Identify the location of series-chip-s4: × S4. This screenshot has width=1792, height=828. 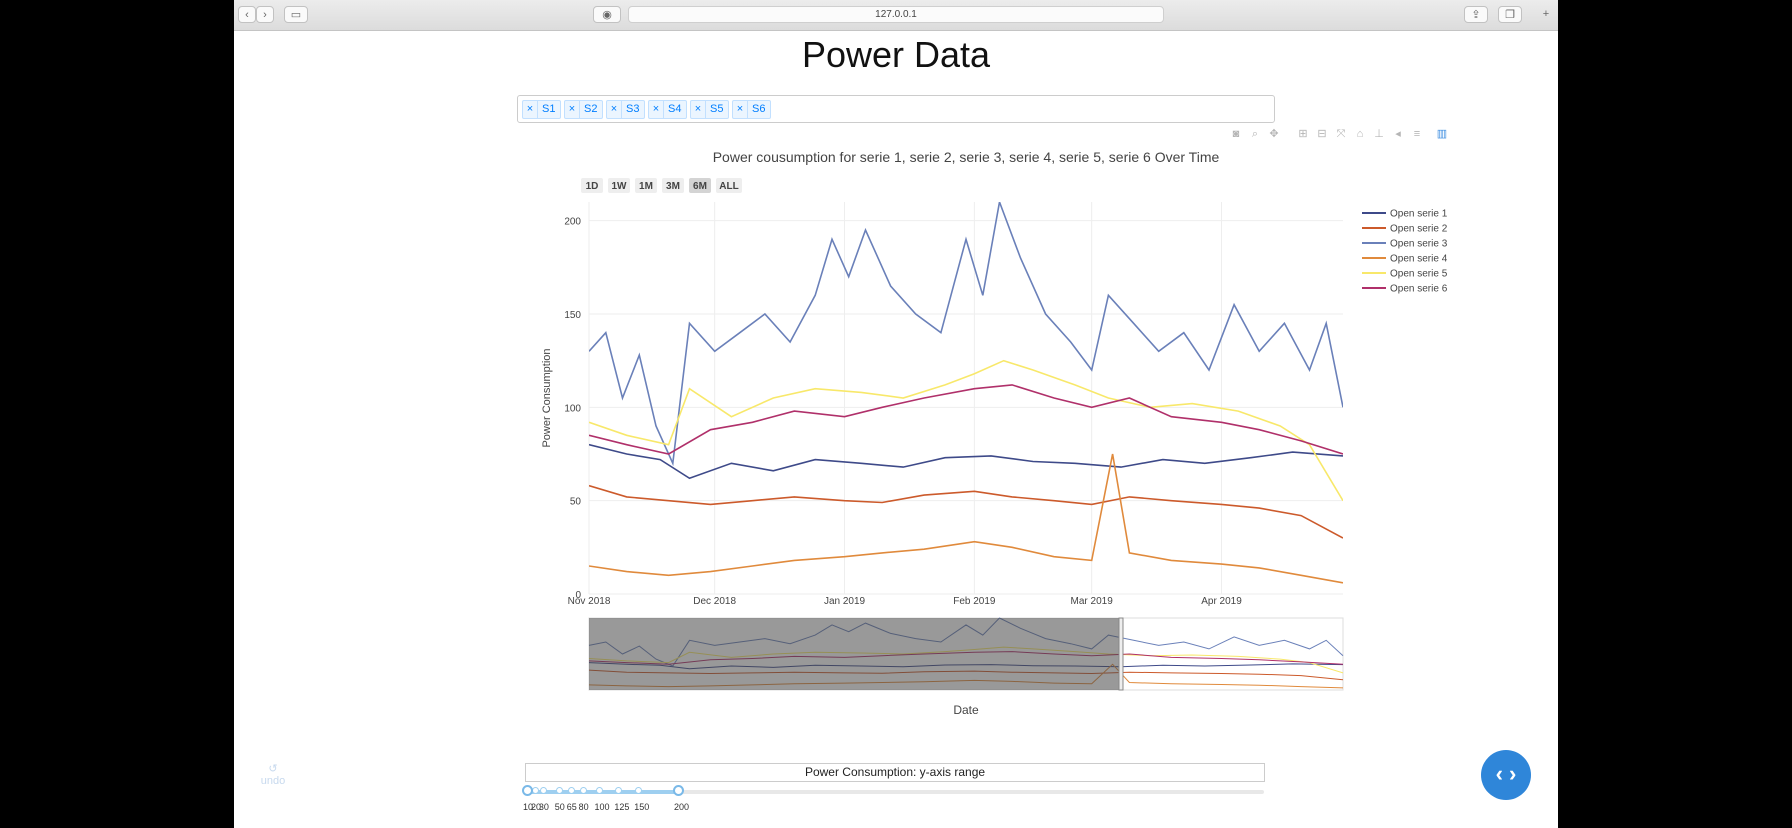
(668, 109).